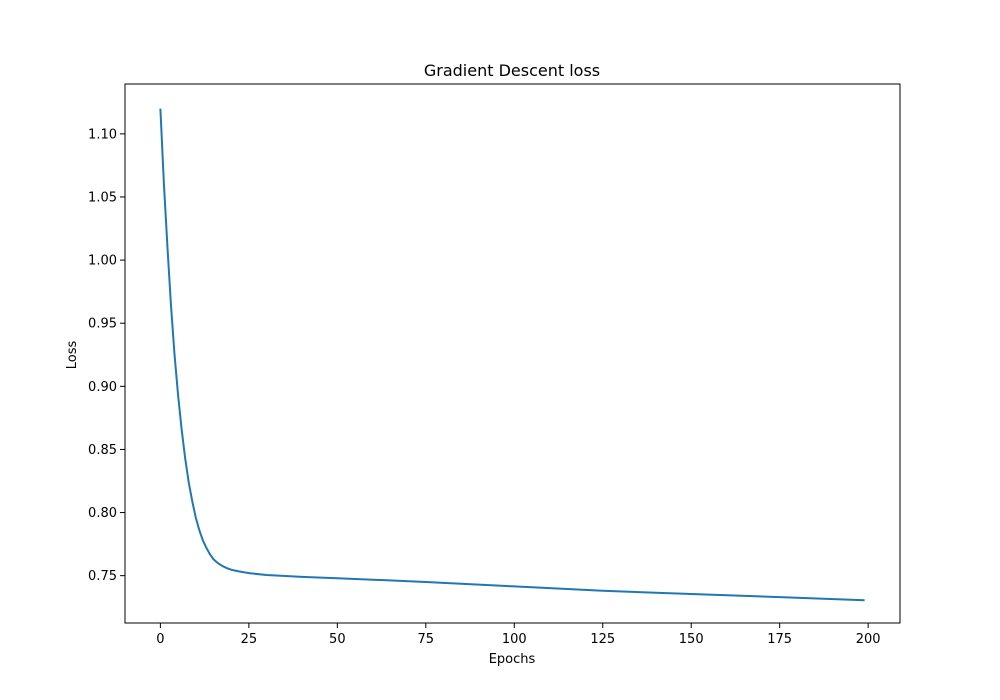  I want to click on x-tick-label: 200, so click(868, 639).